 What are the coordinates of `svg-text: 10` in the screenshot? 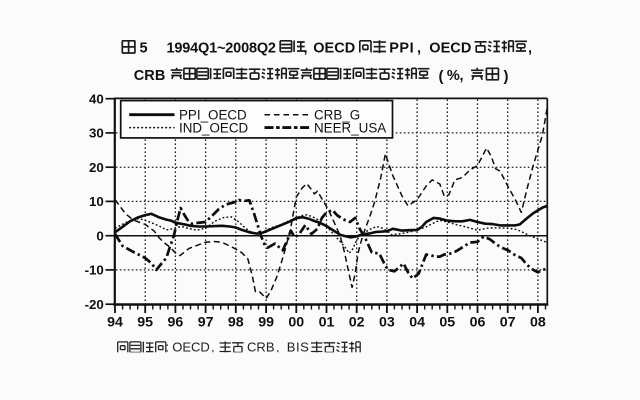 It's located at (96, 201).